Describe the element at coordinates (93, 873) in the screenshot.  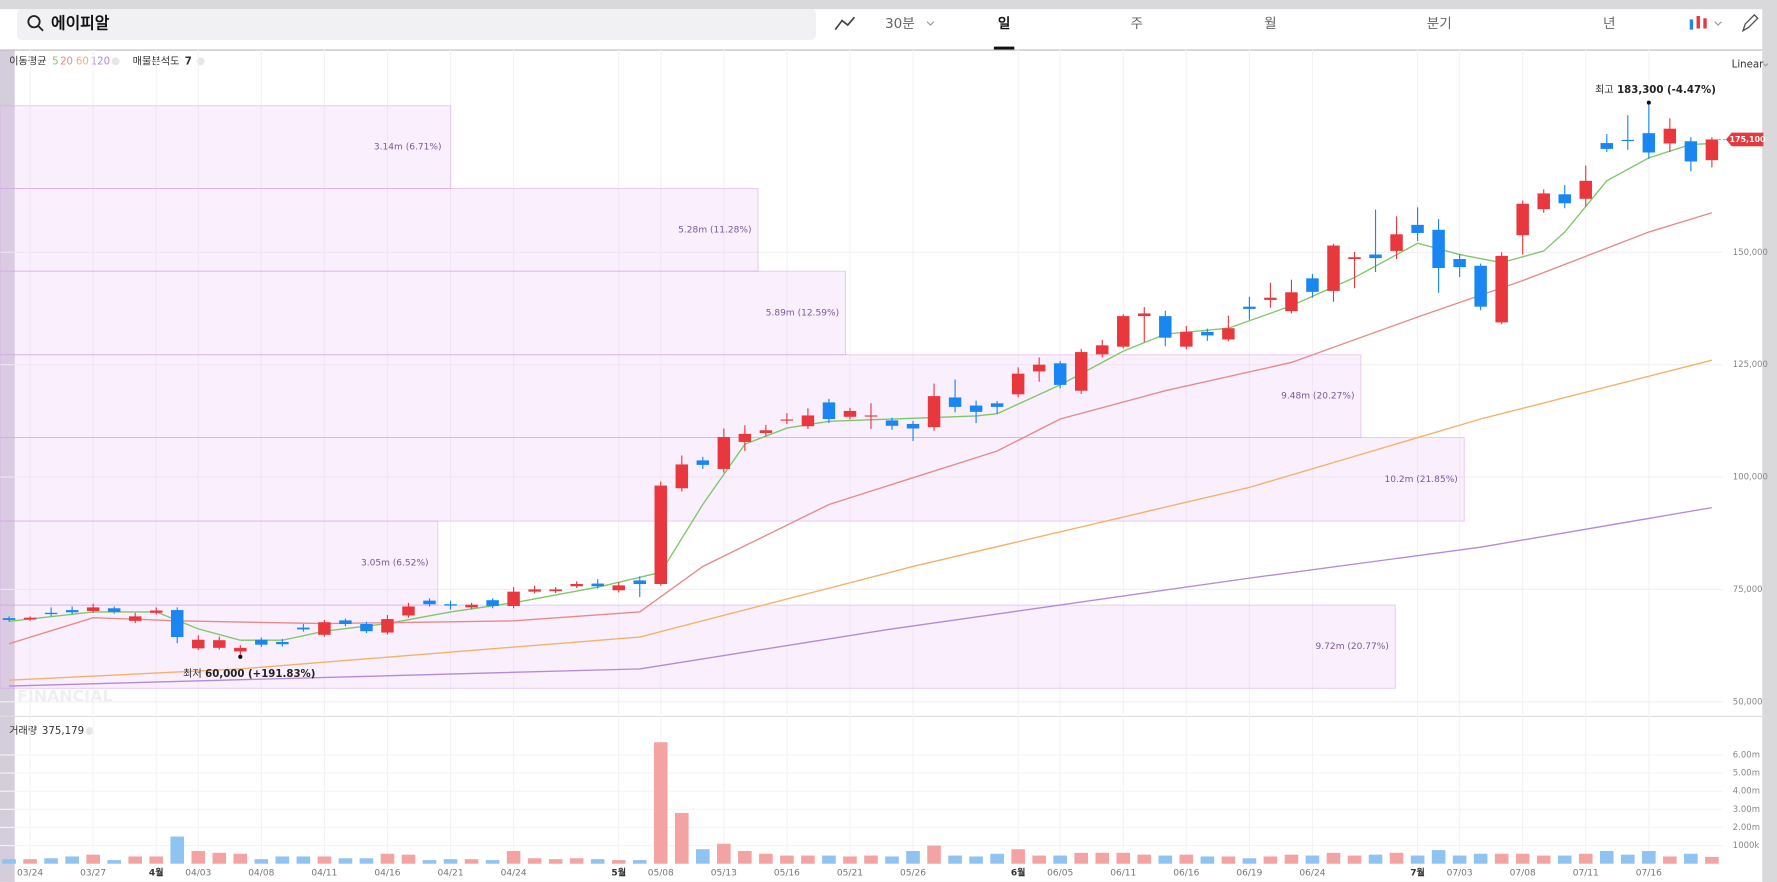
I see `x-tick-label: 03/27` at that location.